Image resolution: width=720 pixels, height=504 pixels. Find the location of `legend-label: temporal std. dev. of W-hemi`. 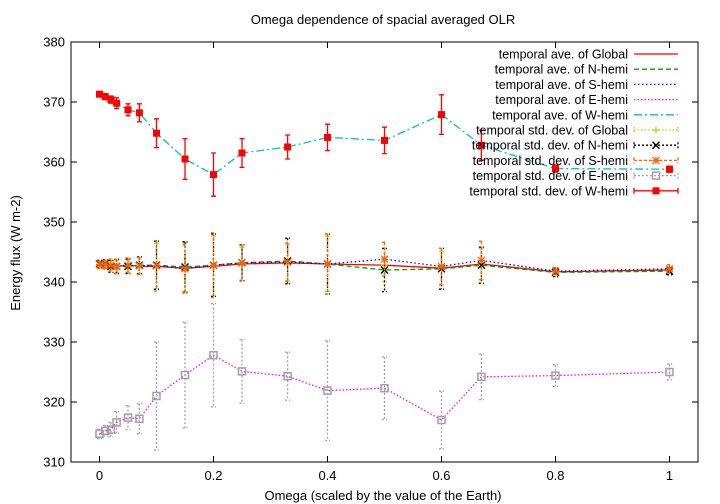

legend-label: temporal std. dev. of W-hemi is located at coordinates (548, 191).